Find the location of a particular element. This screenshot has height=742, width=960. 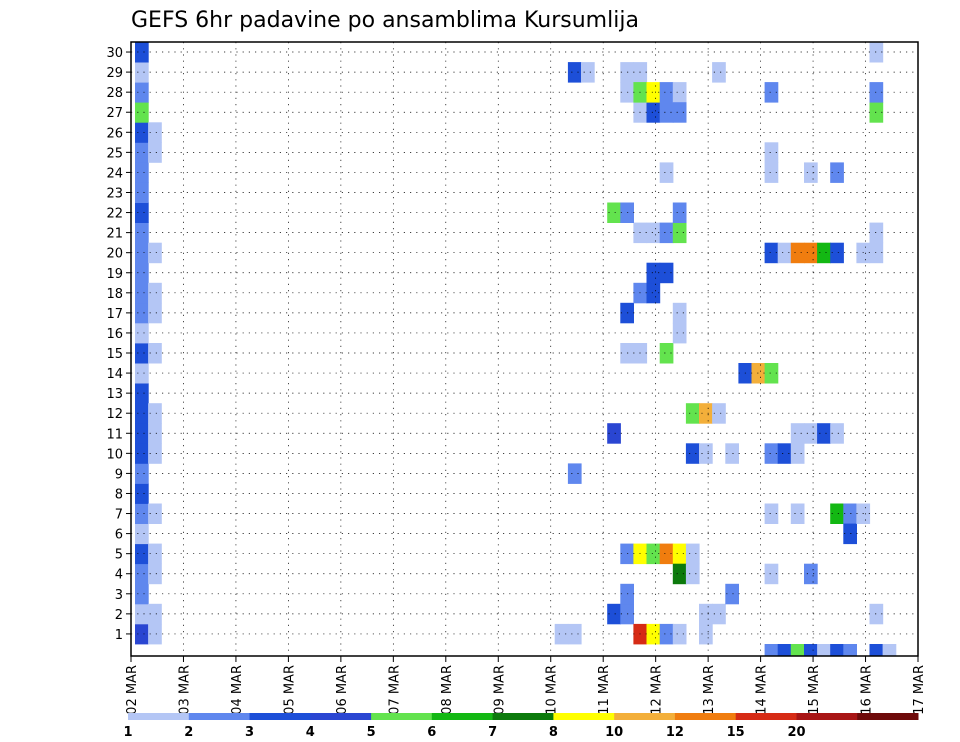

y-tick-label: 24 is located at coordinates (114, 173).